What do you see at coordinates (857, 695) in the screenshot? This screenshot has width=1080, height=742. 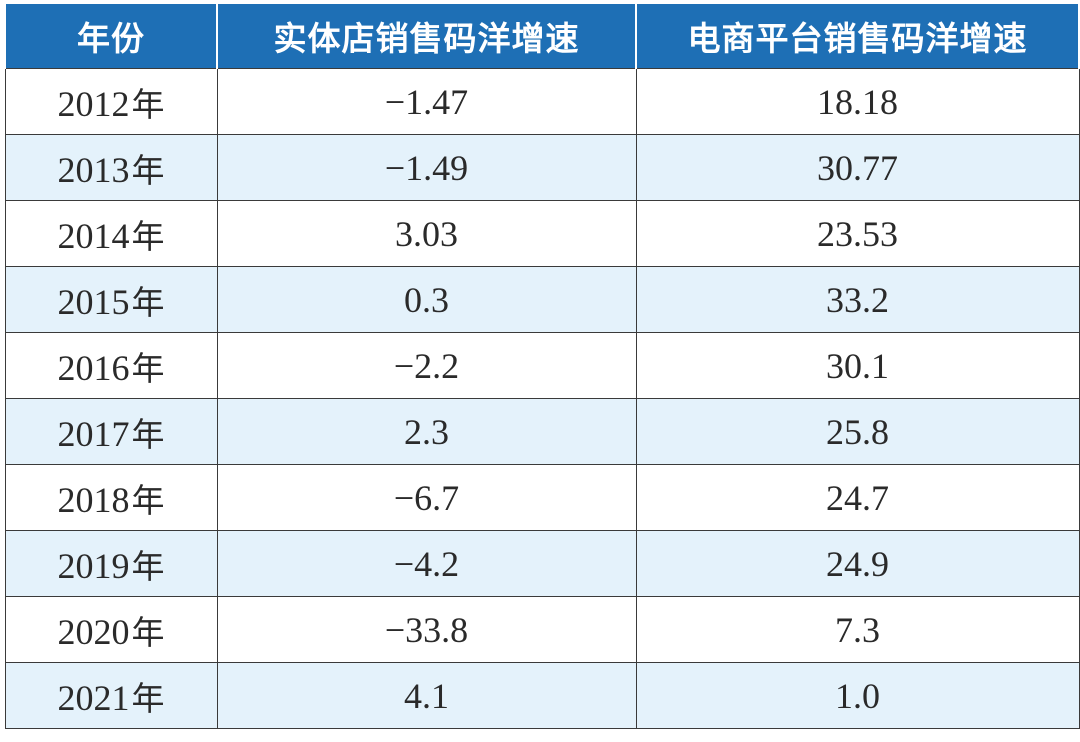 I see `cell-online-growth: 1.0` at bounding box center [857, 695].